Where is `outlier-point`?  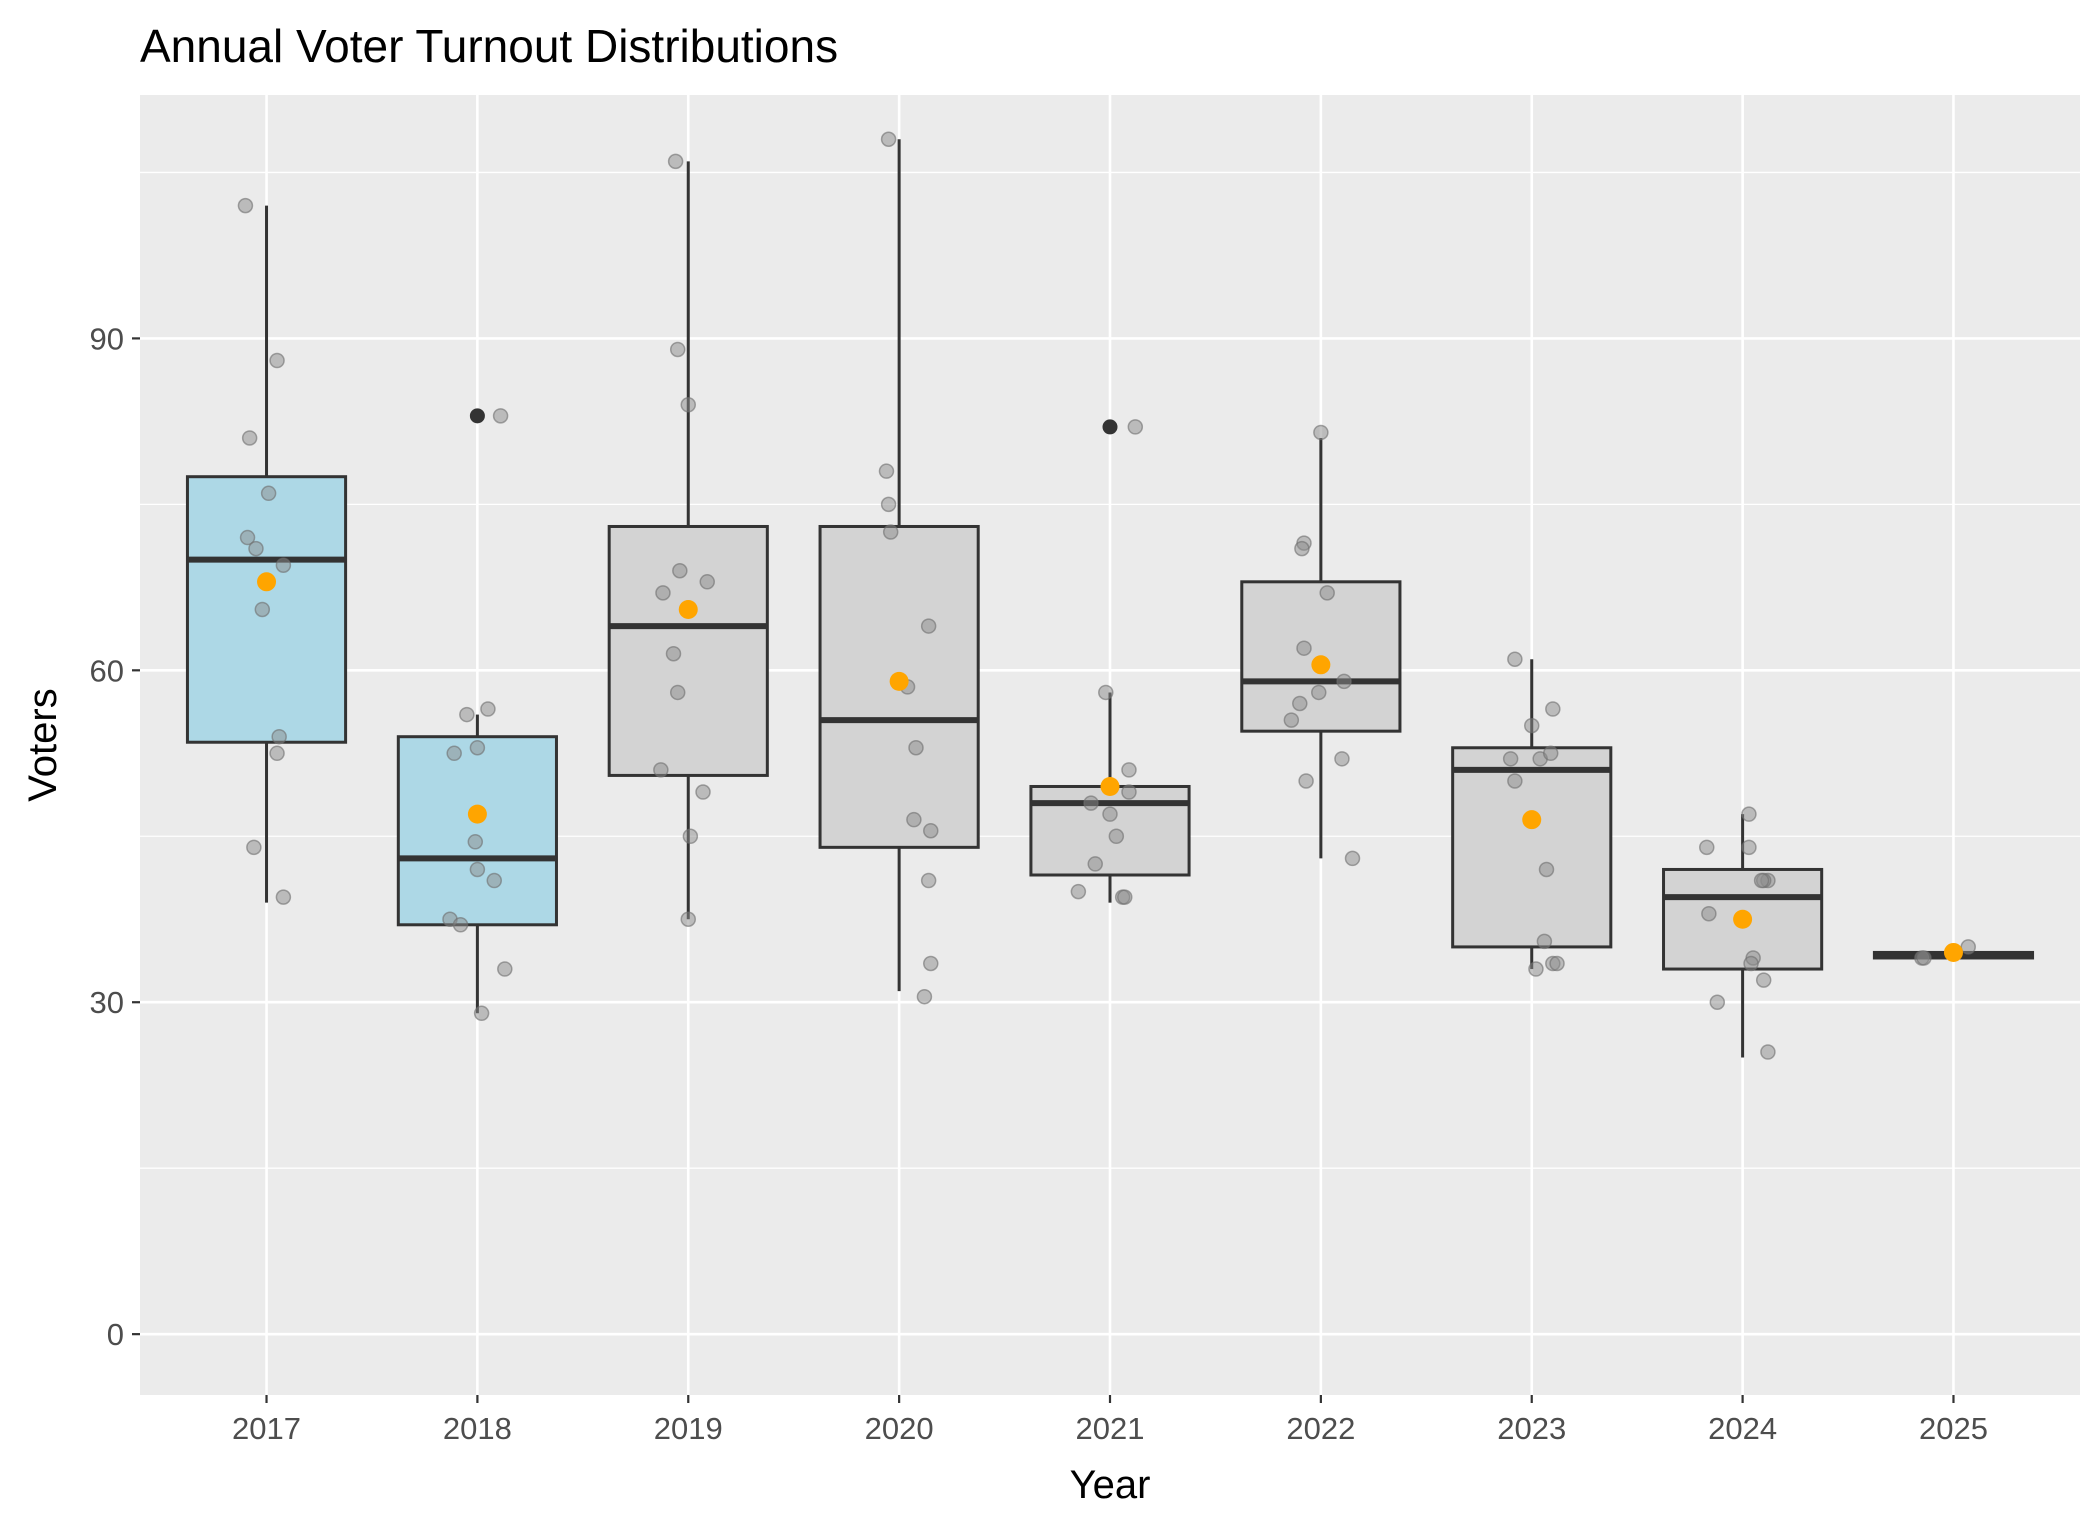 outlier-point is located at coordinates (1110, 427).